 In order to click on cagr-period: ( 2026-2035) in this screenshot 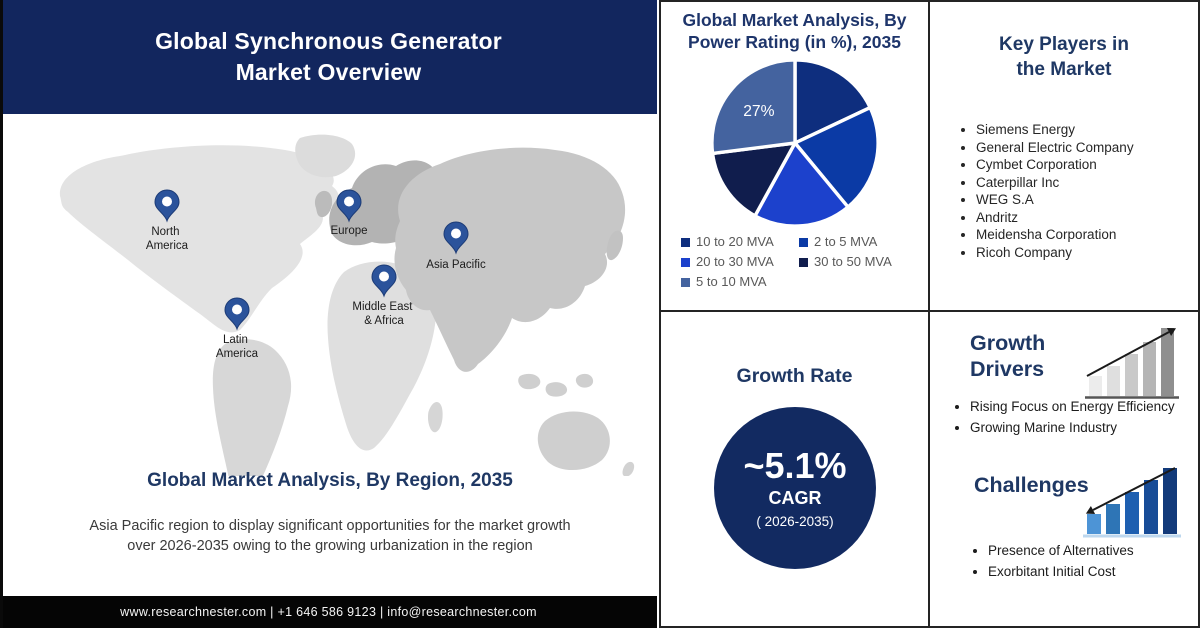, I will do `click(795, 521)`.